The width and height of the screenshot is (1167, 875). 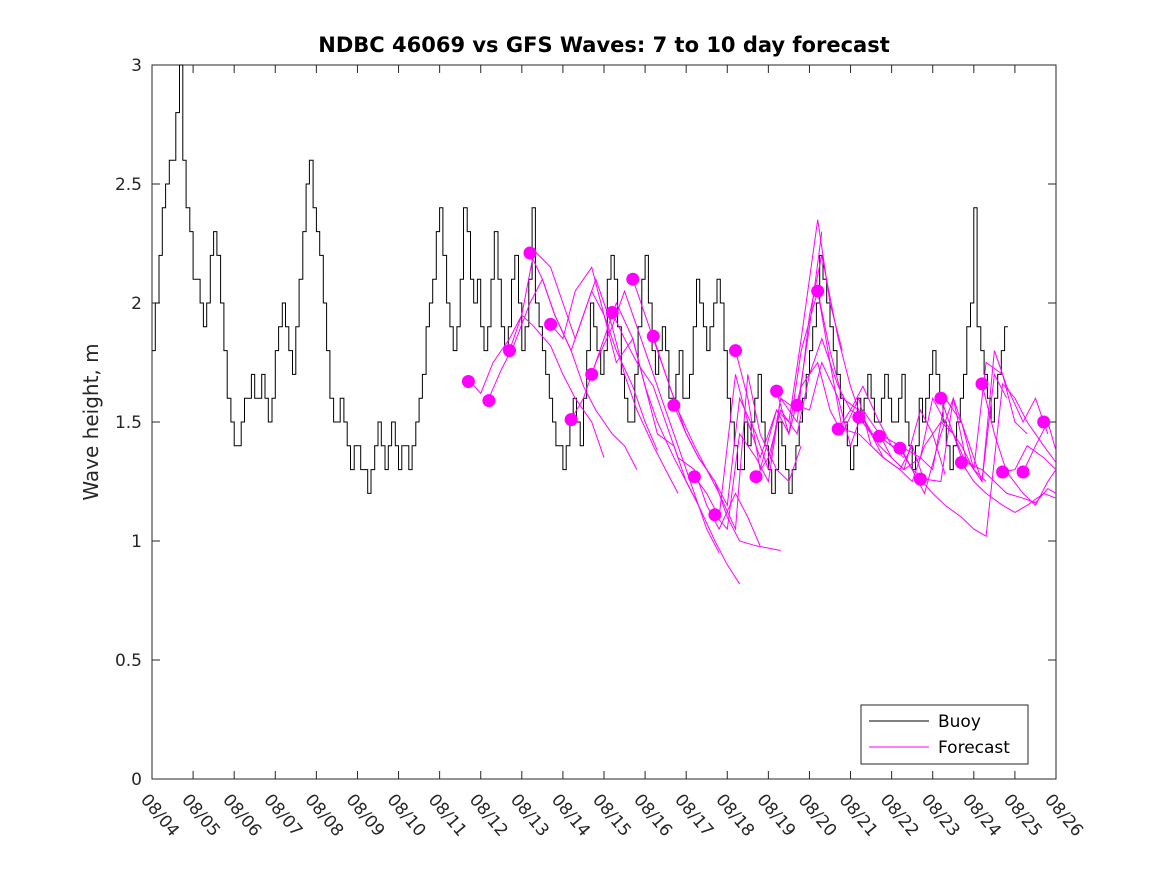 What do you see at coordinates (1022, 815) in the screenshot?
I see `x-tick-label: 08/25` at bounding box center [1022, 815].